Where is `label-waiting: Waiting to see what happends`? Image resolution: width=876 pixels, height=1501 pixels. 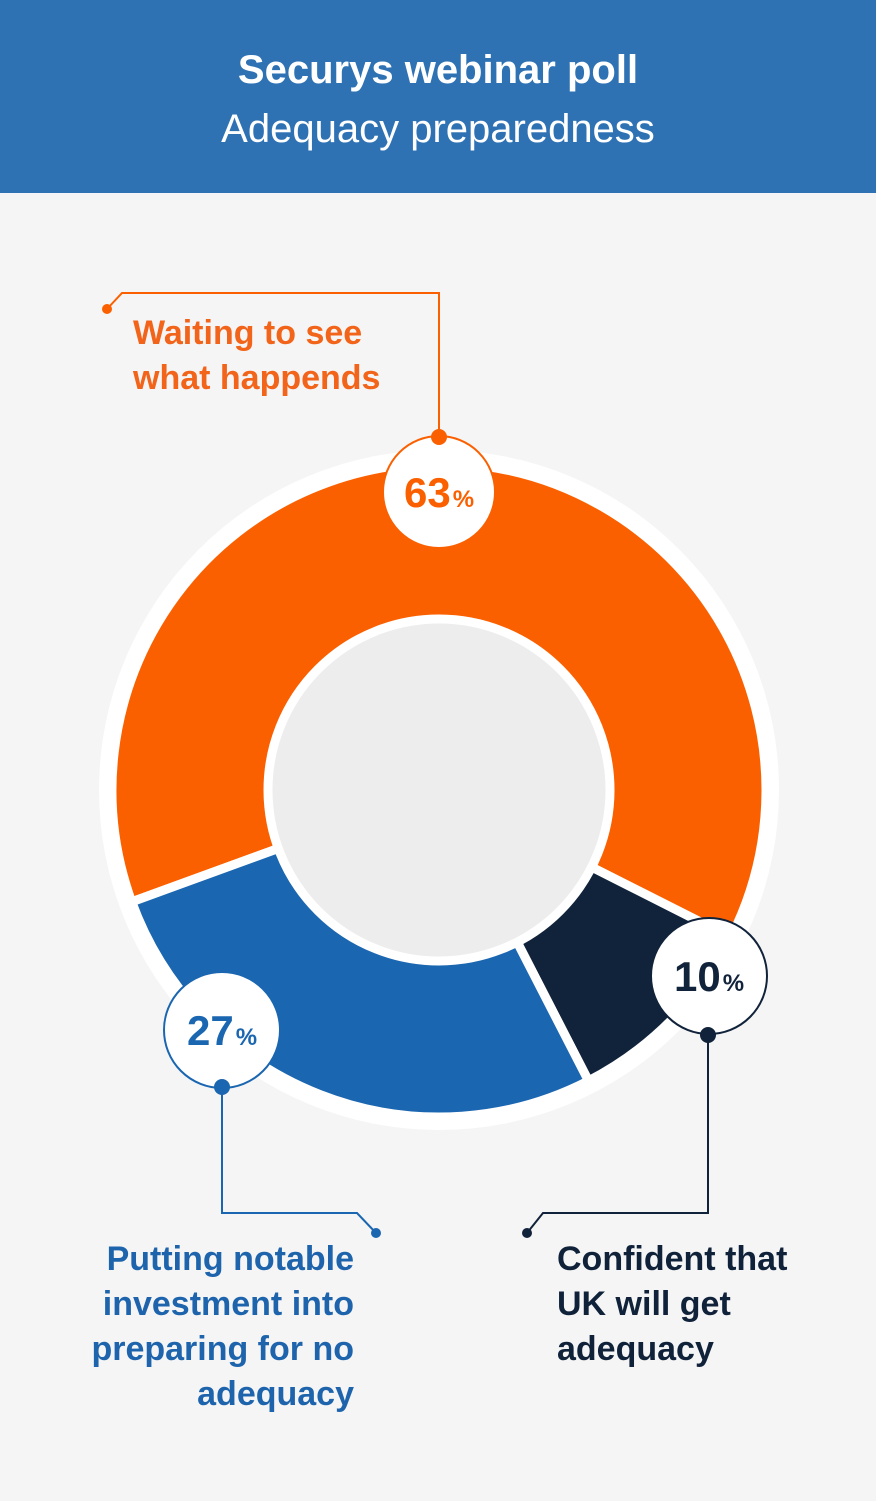 label-waiting: Waiting to see what happends is located at coordinates (257, 355).